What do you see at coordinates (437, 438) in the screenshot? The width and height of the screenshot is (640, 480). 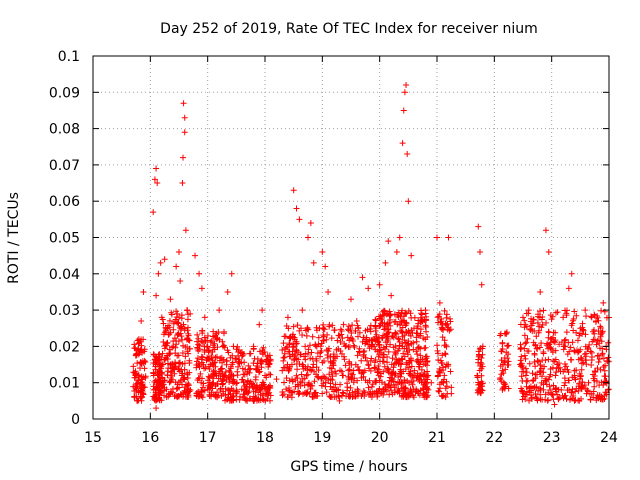 I see `x-tick-label: 21` at bounding box center [437, 438].